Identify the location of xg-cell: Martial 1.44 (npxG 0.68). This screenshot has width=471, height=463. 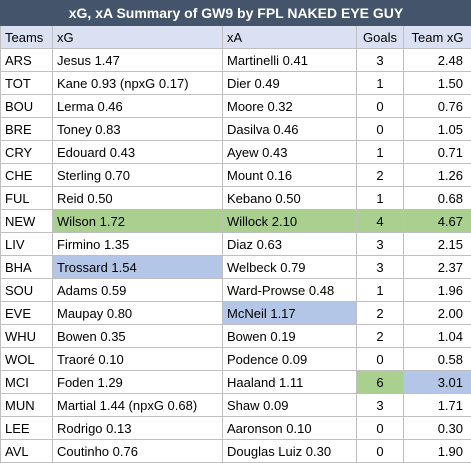
(138, 405).